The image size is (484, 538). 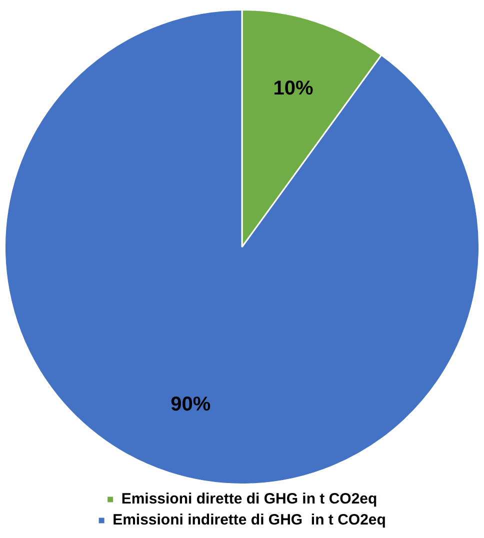 What do you see at coordinates (293, 89) in the screenshot?
I see `data-label: 10%` at bounding box center [293, 89].